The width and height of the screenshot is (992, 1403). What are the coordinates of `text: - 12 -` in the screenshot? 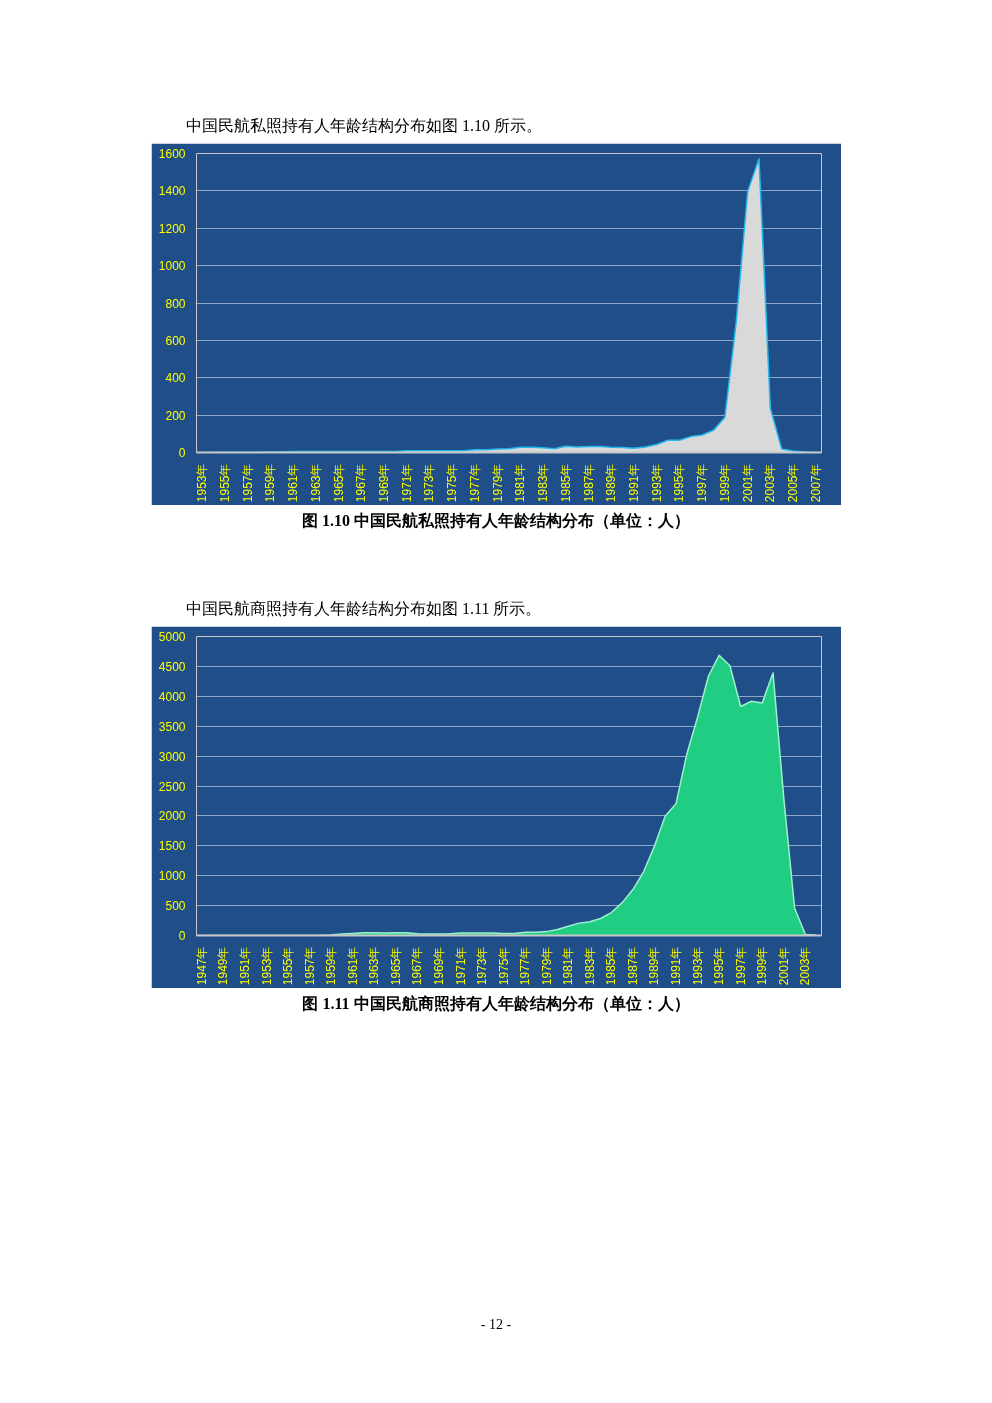 It's located at (496, 1325).